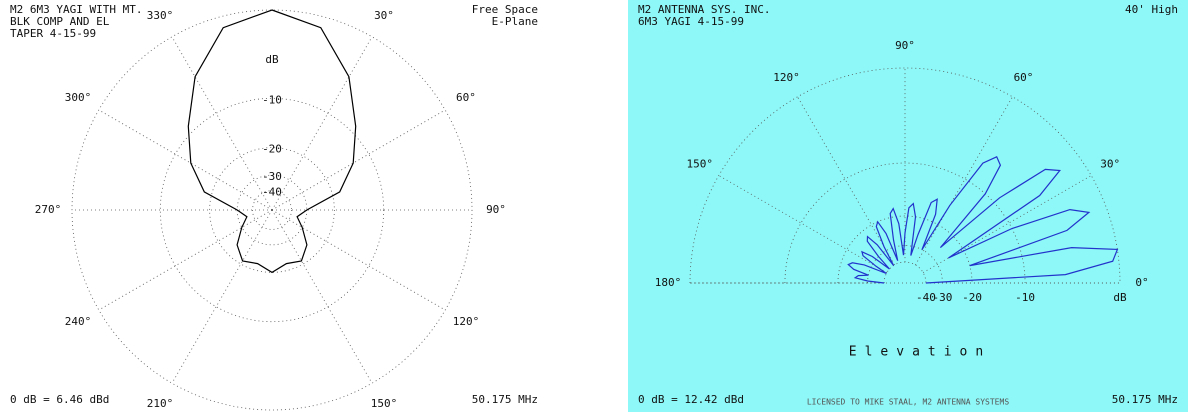 This screenshot has width=1188, height=412. I want to click on angle-label: 330°, so click(160, 15).